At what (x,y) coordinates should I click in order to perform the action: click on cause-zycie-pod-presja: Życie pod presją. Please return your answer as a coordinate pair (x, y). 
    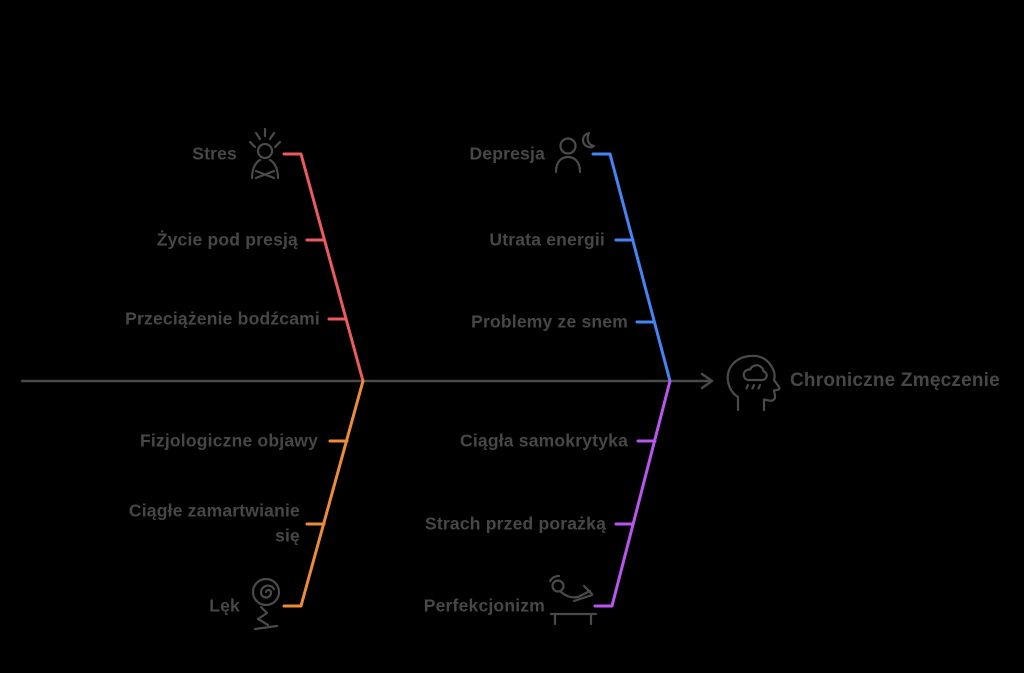
    Looking at the image, I should click on (227, 239).